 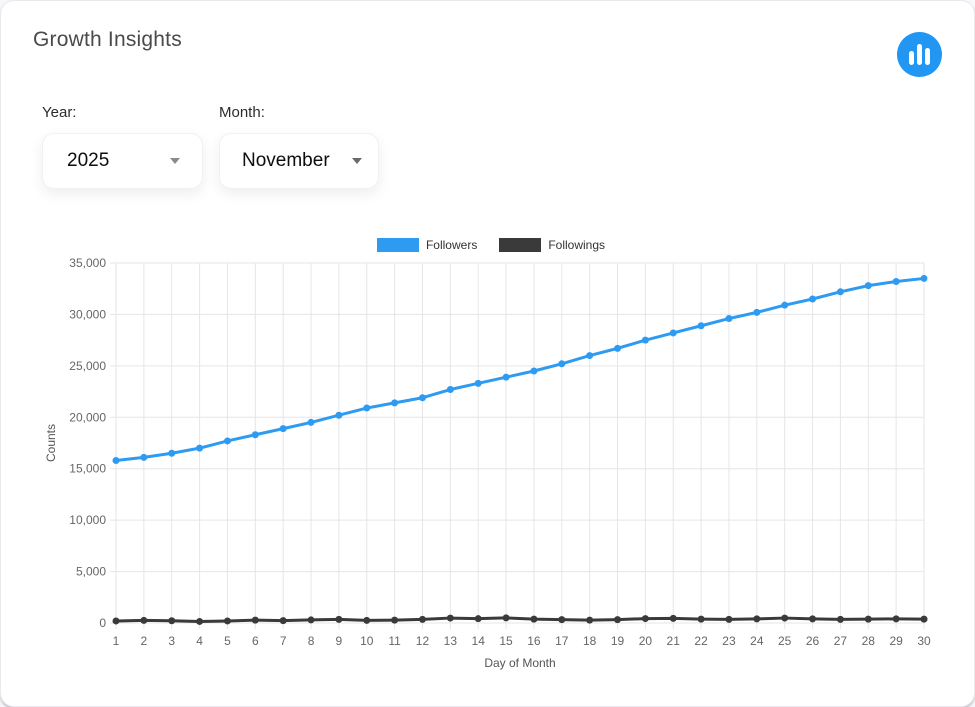 I want to click on x-tick-label: 5, so click(x=227, y=641).